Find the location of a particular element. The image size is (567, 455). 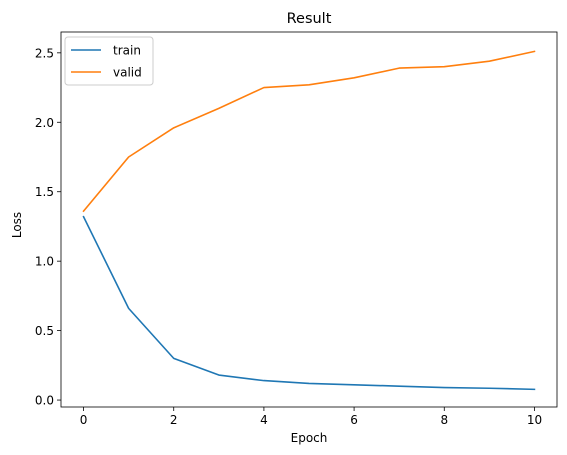

chart-title: Result is located at coordinates (309, 19).